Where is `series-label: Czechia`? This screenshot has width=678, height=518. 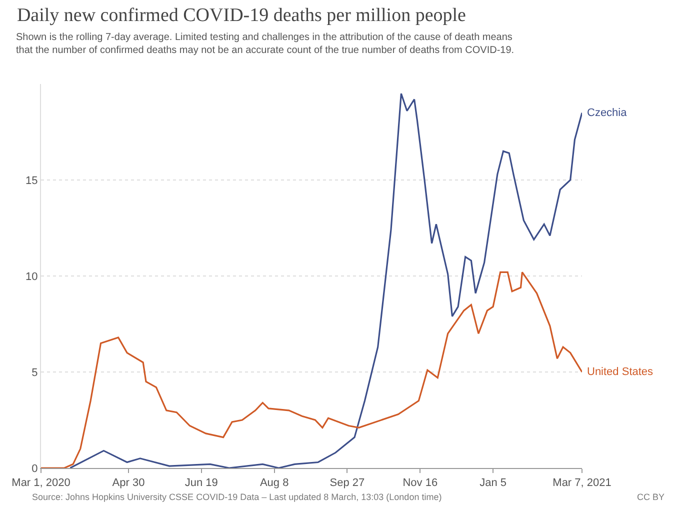
series-label: Czechia is located at coordinates (607, 113).